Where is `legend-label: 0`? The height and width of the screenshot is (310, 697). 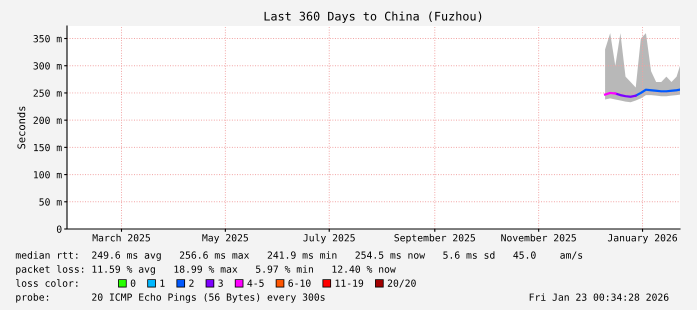 legend-label: 0 is located at coordinates (133, 283).